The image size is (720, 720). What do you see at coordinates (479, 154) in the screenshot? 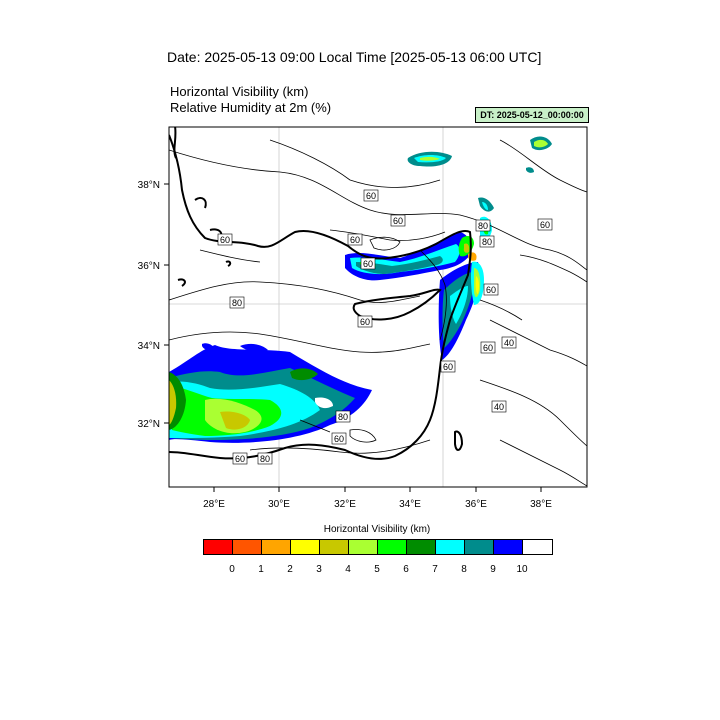
I see `visibility-shading-anatolia` at bounding box center [479, 154].